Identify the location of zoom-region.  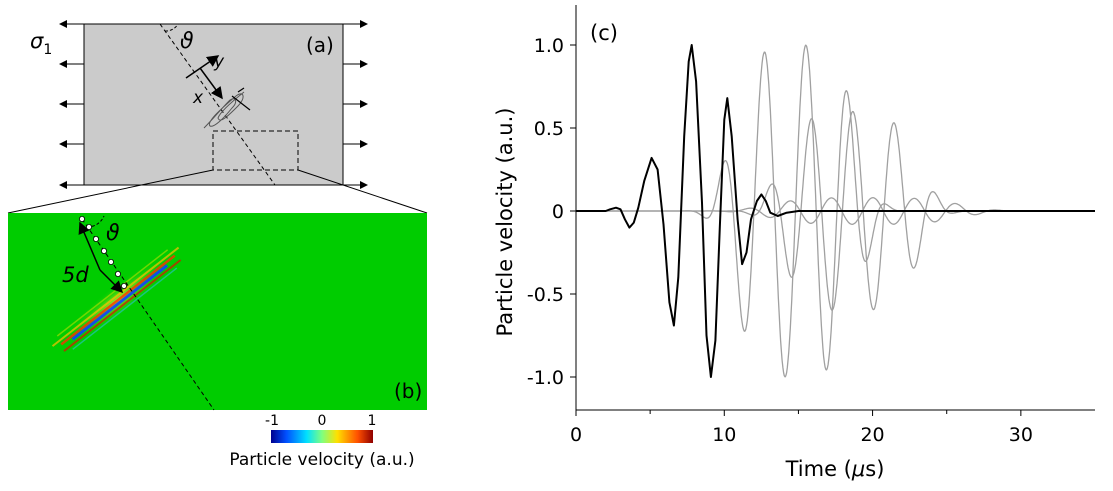
(255, 150).